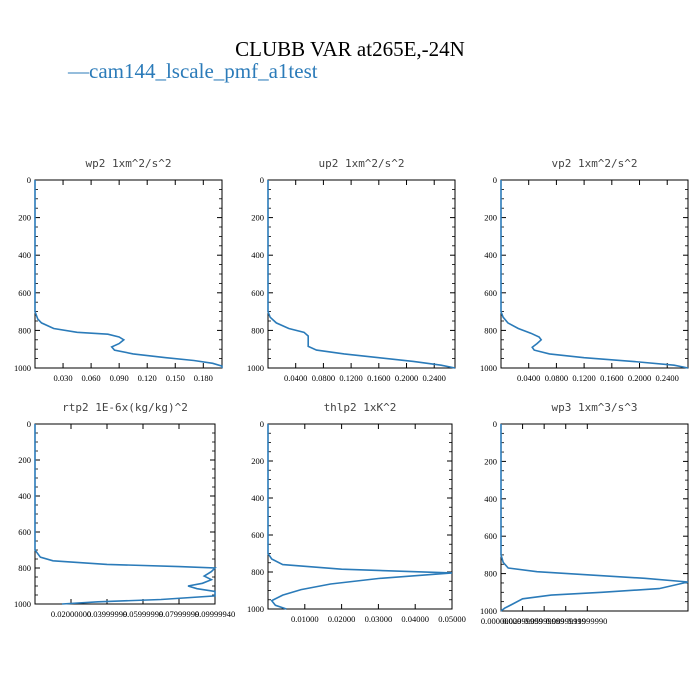 The height and width of the screenshot is (700, 700). Describe the element at coordinates (119, 378) in the screenshot. I see `x-tick-label: 0.090` at that location.